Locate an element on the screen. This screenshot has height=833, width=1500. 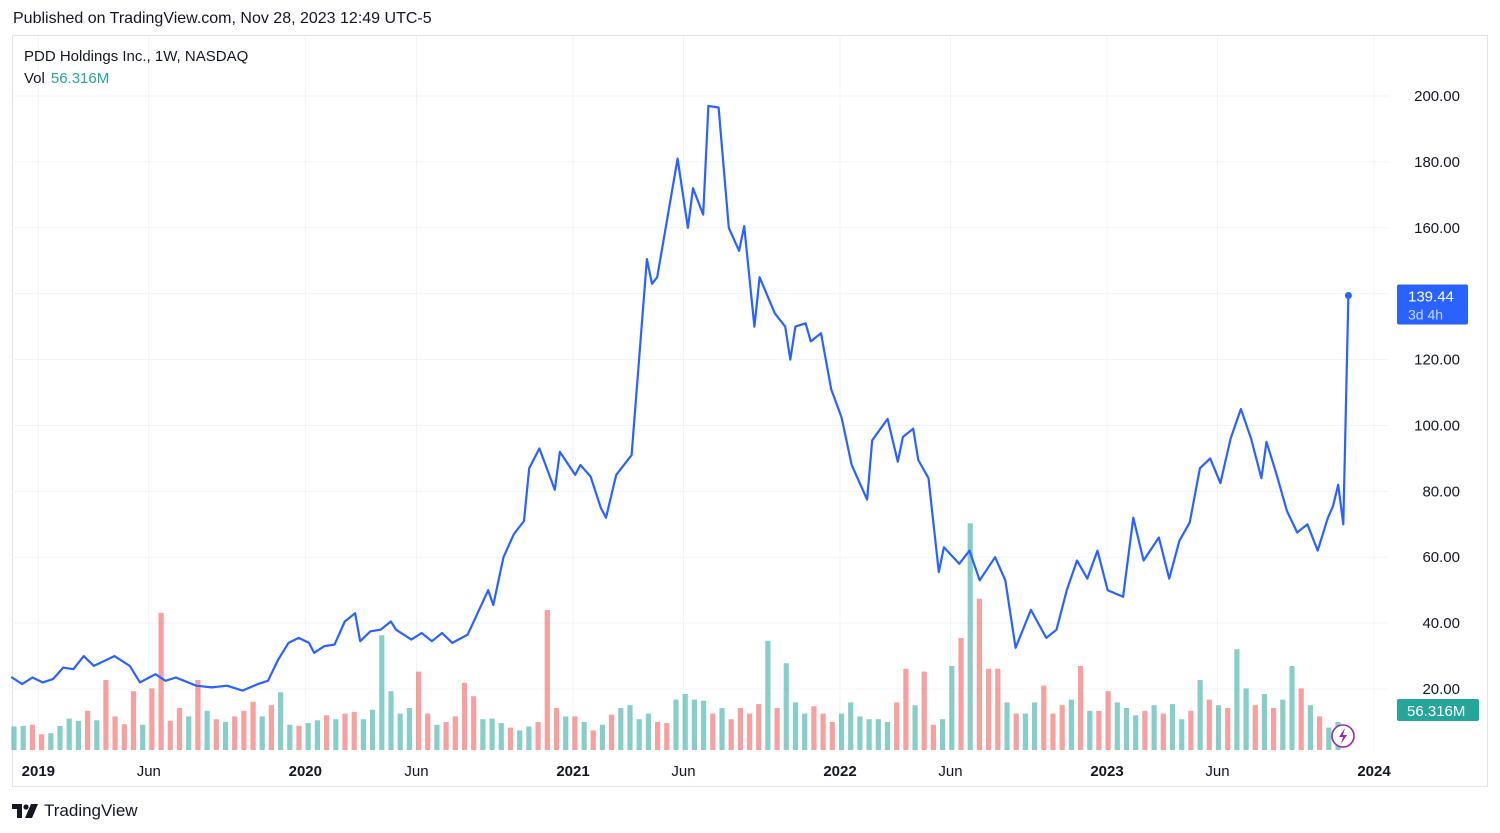
brand-name: TradingView is located at coordinates (91, 810).